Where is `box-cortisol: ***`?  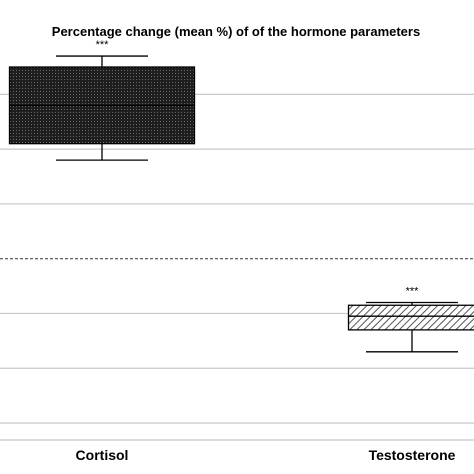 box-cortisol: *** is located at coordinates (102, 100).